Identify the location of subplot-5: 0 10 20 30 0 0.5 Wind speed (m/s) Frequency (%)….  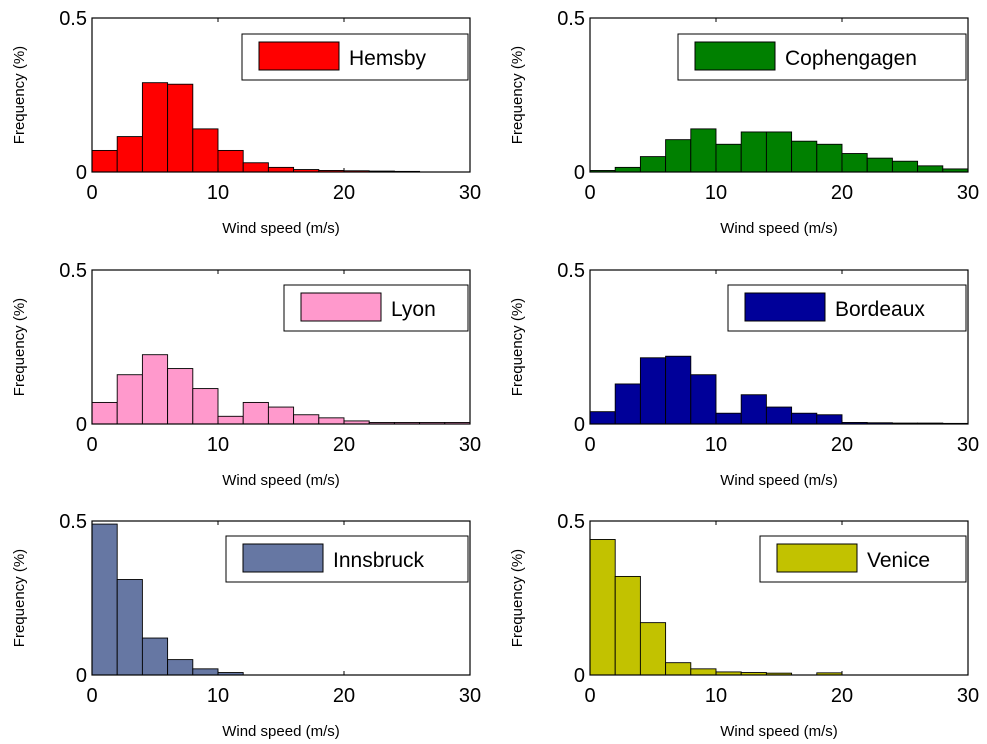
(246, 625).